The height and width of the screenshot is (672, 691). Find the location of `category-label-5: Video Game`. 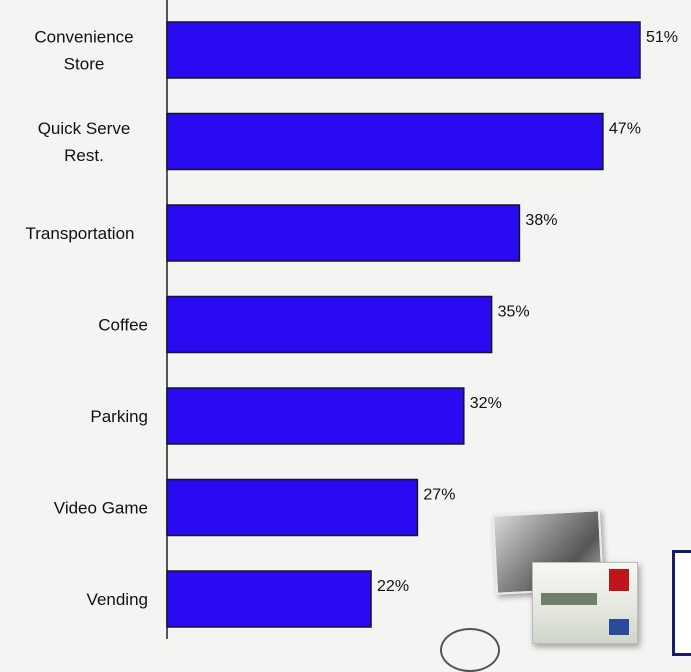

category-label-5: Video Game is located at coordinates (101, 508).